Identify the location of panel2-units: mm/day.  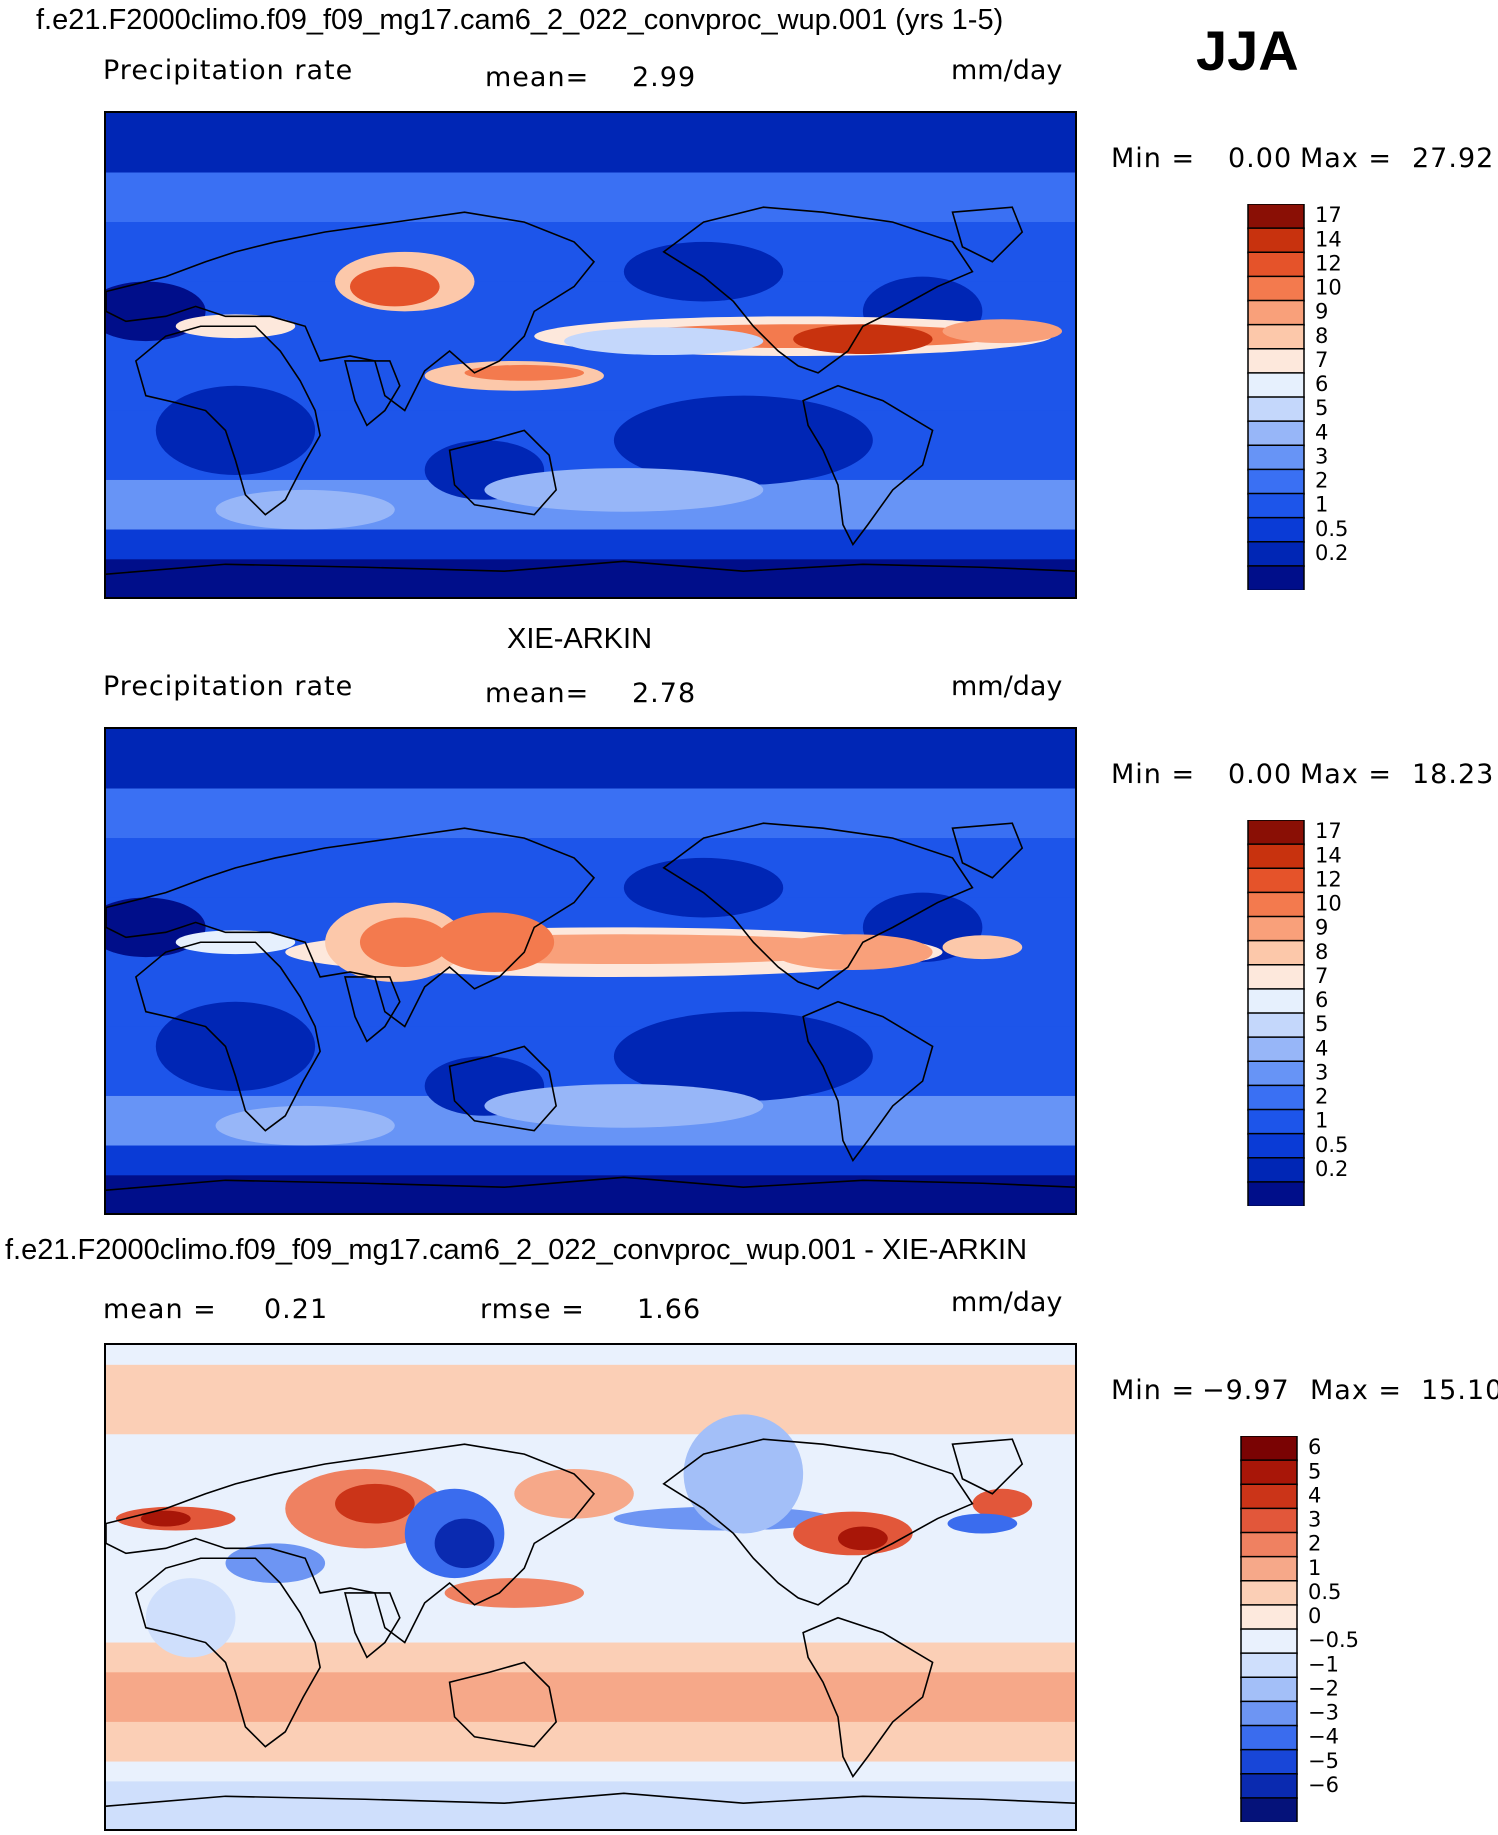
(1007, 686).